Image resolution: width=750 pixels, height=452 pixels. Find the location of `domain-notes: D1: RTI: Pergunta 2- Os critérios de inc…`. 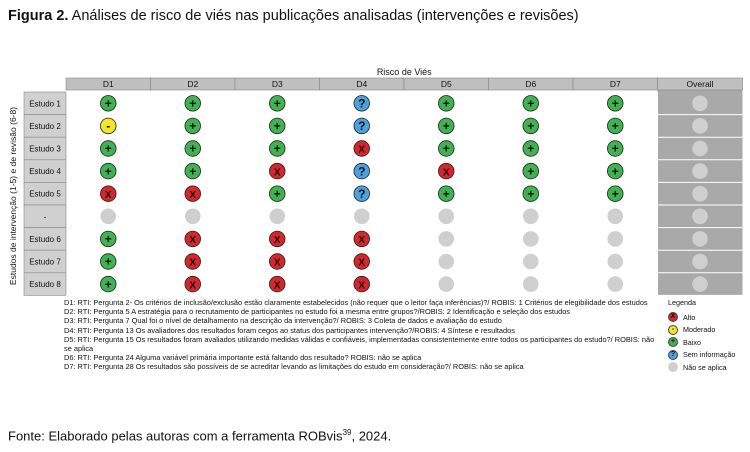

domain-notes: D1: RTI: Pergunta 2- Os critérios de inc… is located at coordinates (364, 335).